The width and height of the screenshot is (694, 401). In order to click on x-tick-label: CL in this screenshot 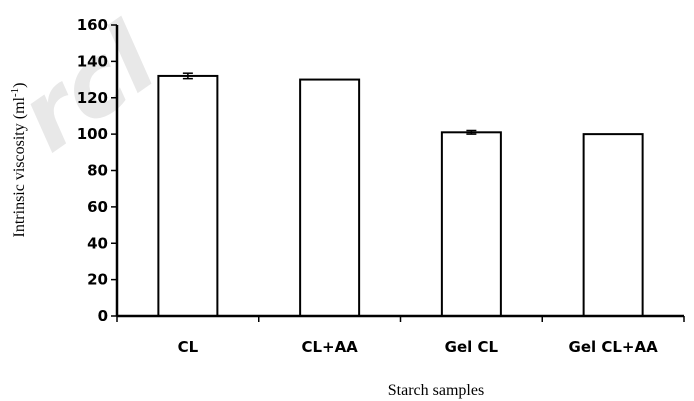, I will do `click(188, 347)`.